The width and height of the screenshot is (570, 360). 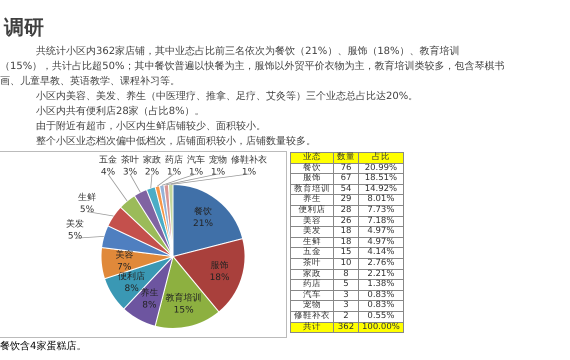 What do you see at coordinates (217, 160) in the screenshot?
I see `slice-label: 宠物` at bounding box center [217, 160].